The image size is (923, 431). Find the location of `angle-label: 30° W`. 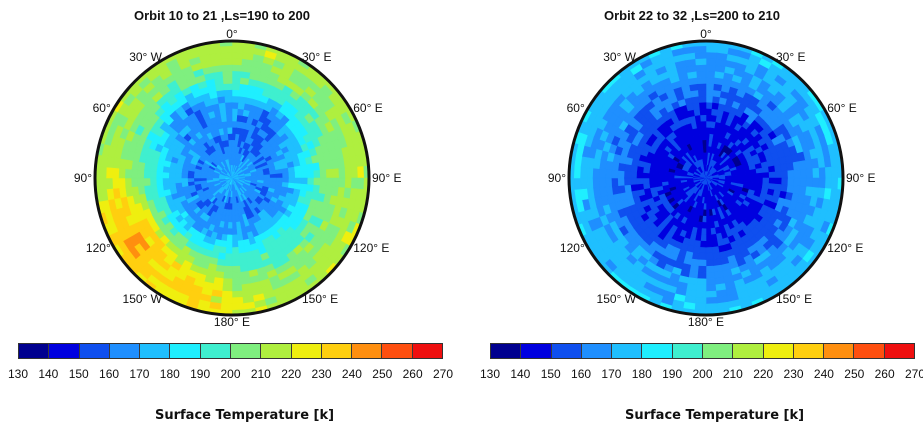

angle-label: 30° W is located at coordinates (145, 57).